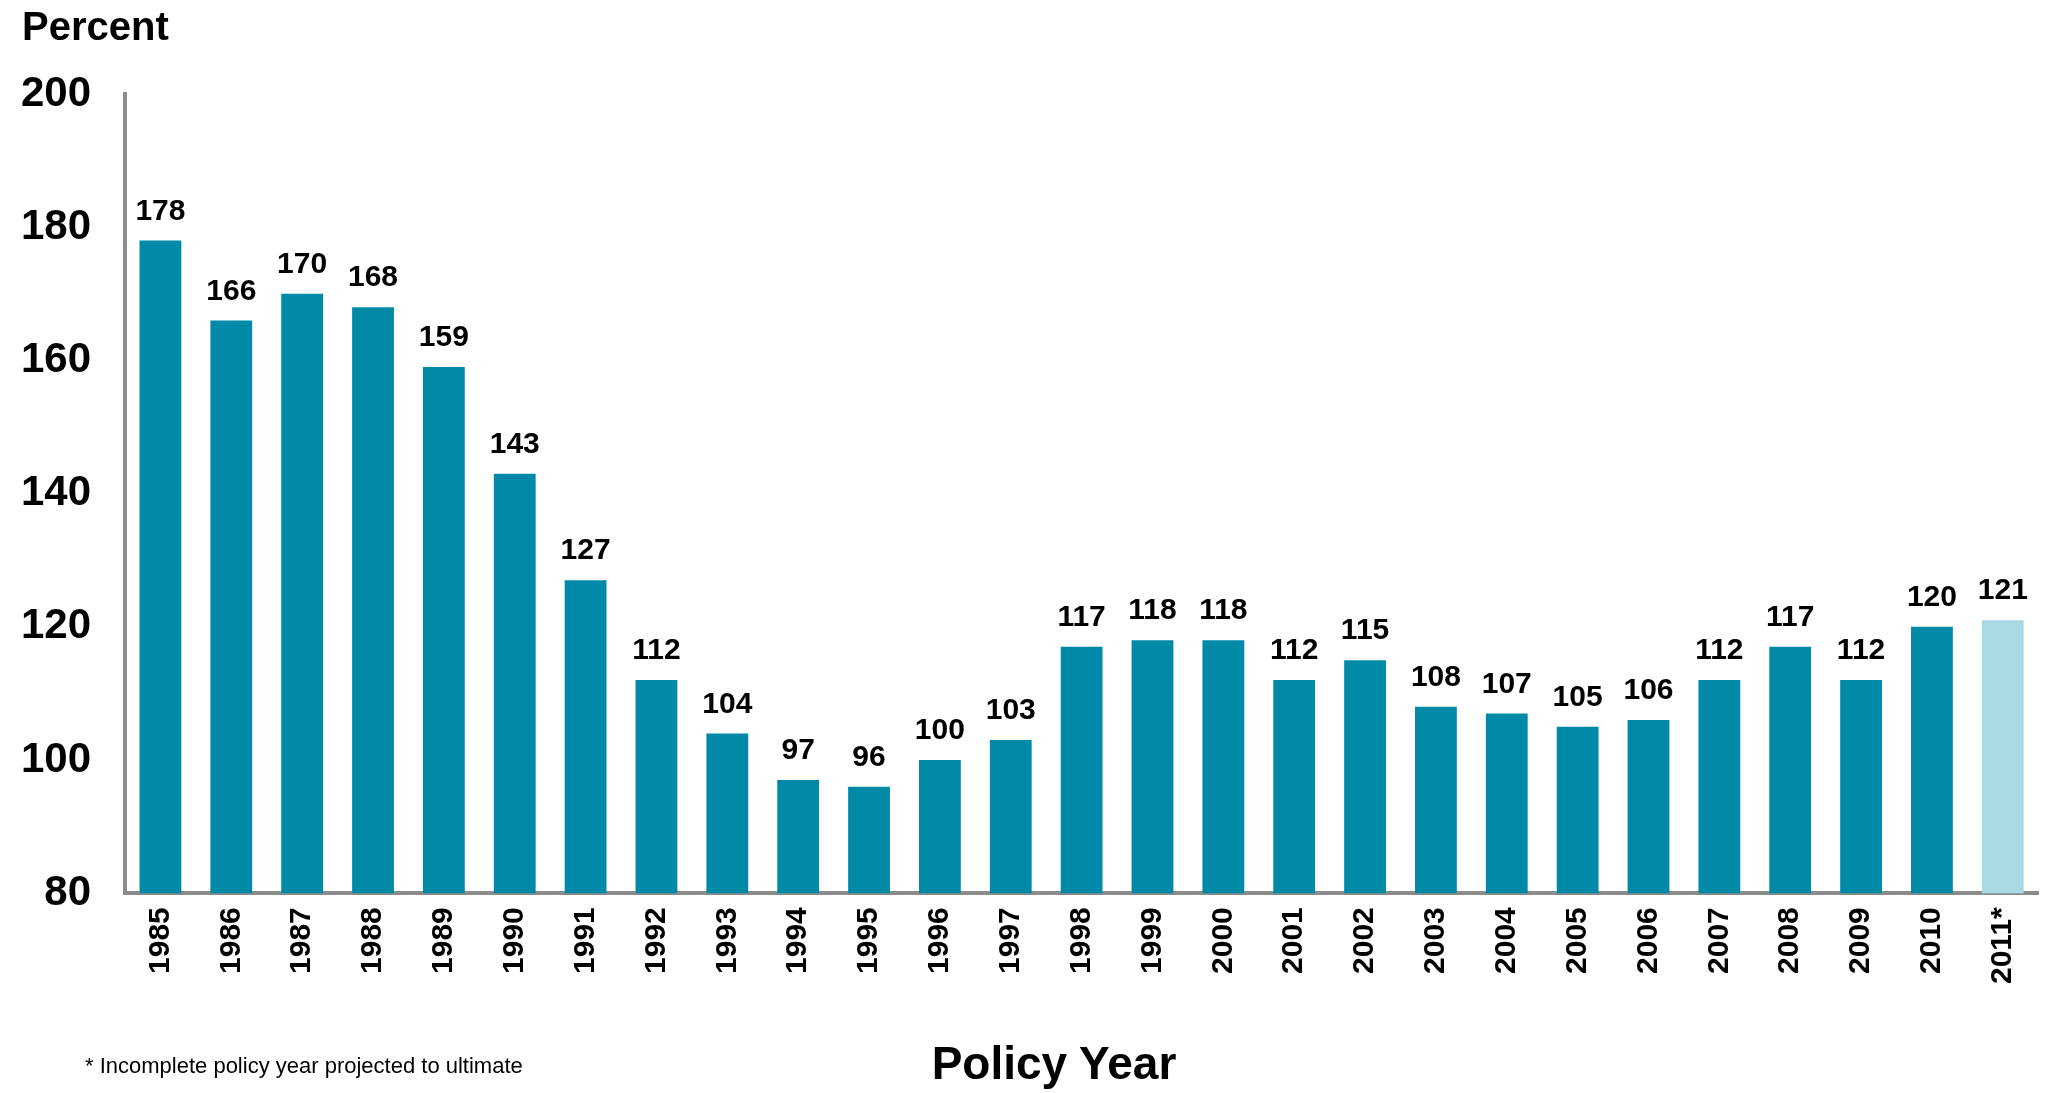  What do you see at coordinates (1646, 940) in the screenshot?
I see `x-tick-label: 2006` at bounding box center [1646, 940].